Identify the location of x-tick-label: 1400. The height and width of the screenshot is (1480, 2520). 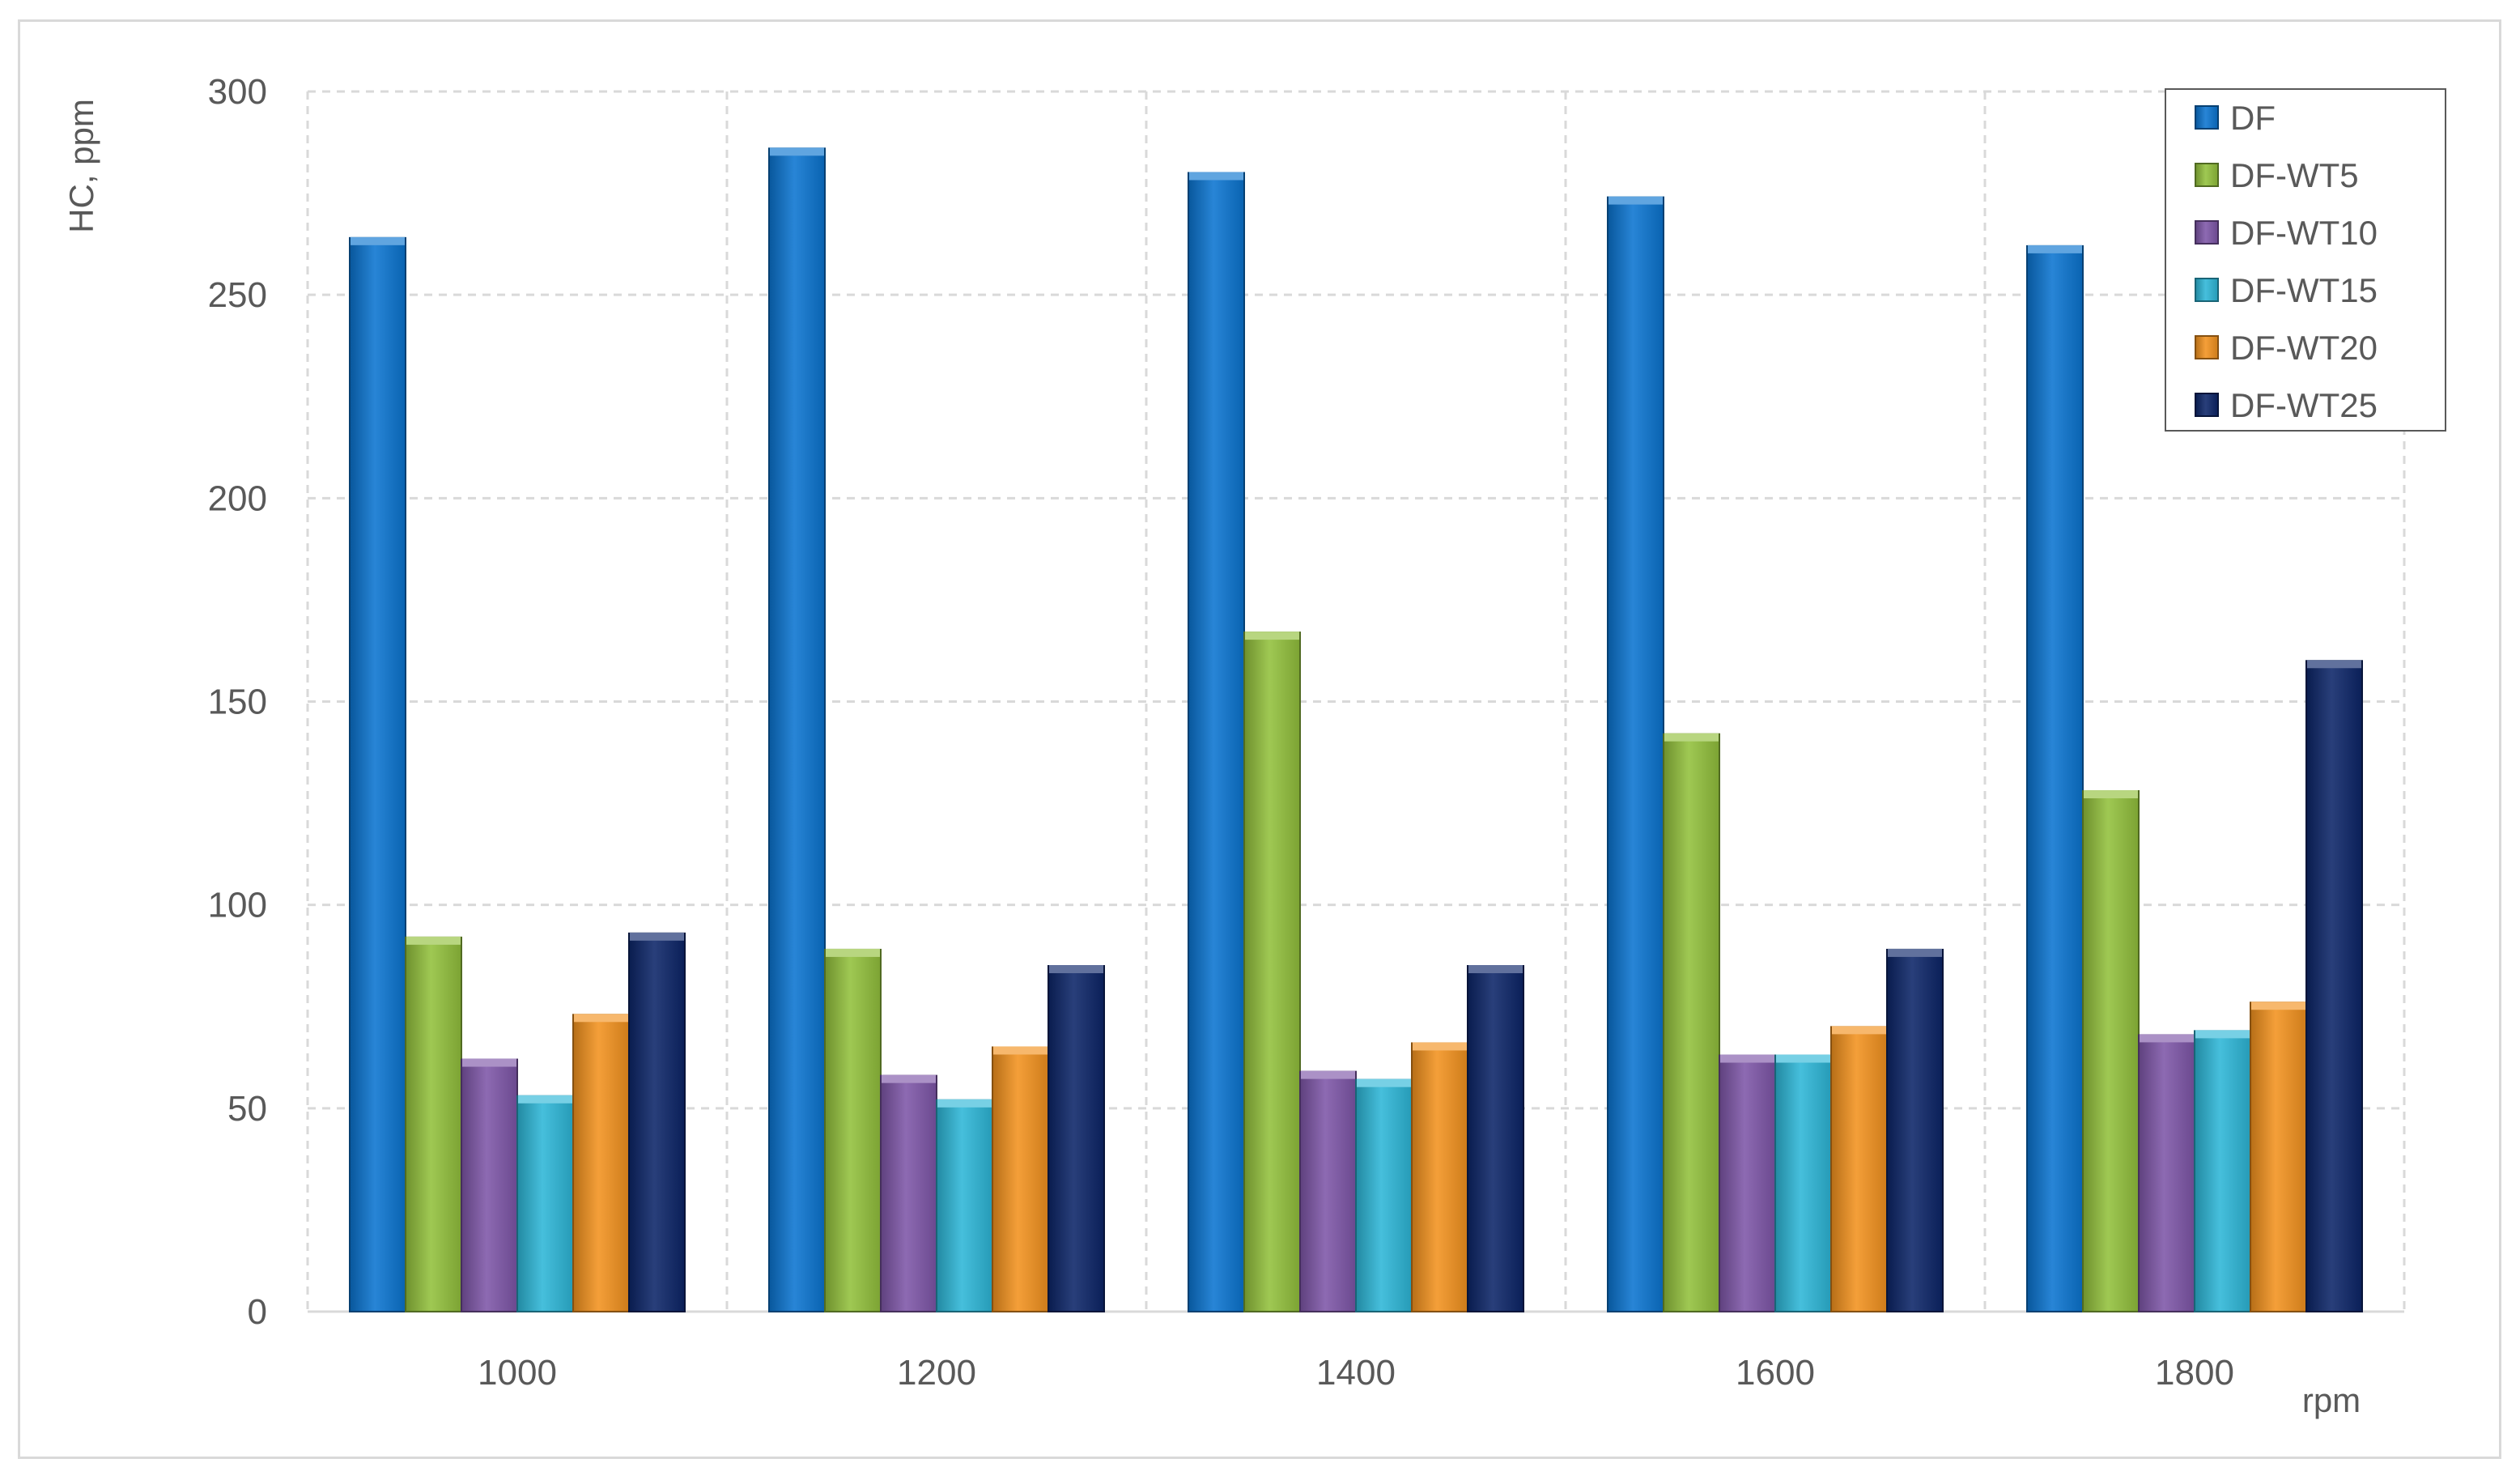
(1356, 1373).